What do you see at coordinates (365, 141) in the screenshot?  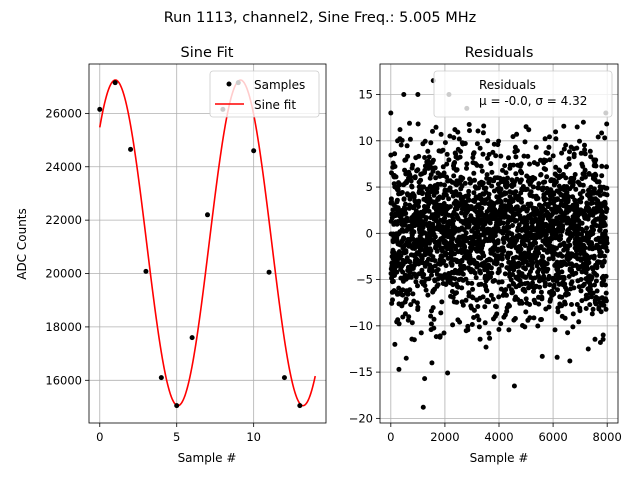 I see `y-tick-label: 10` at bounding box center [365, 141].